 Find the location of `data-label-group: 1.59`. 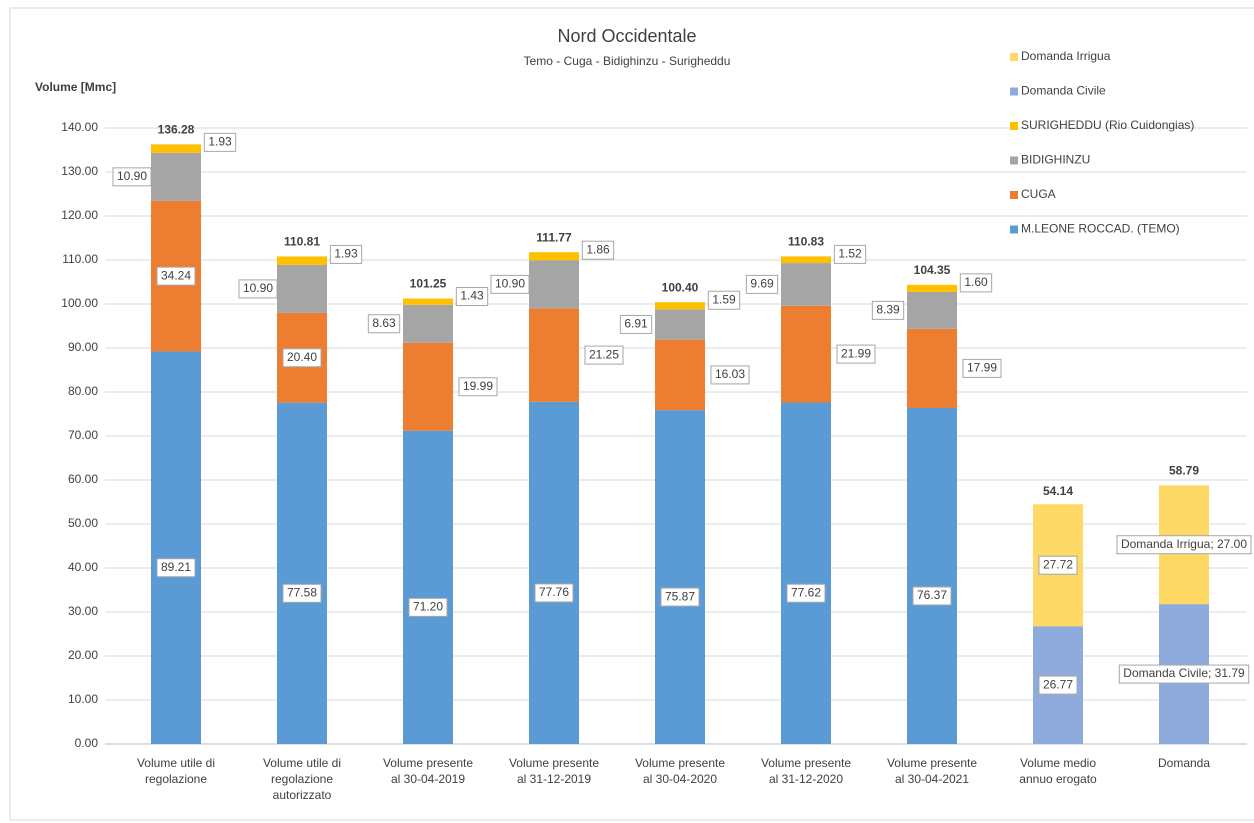

data-label-group: 1.59 is located at coordinates (724, 300).